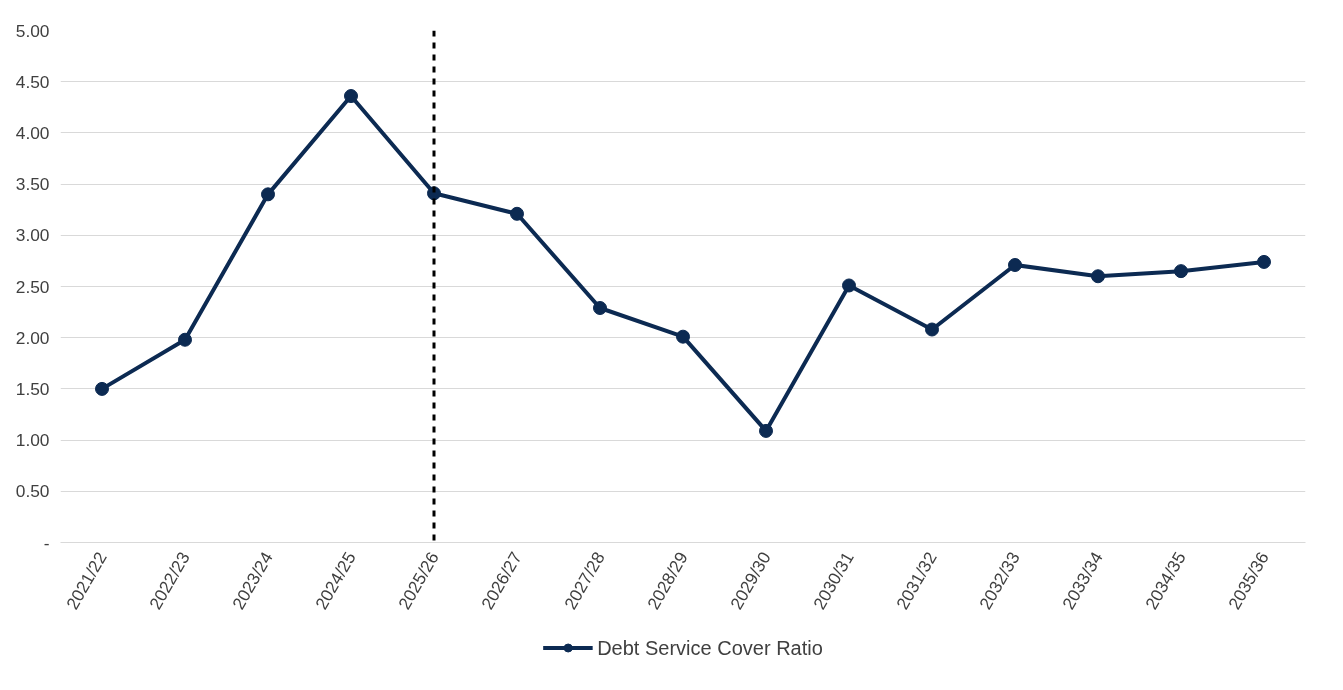 This screenshot has width=1343, height=690. What do you see at coordinates (32, 184) in the screenshot?
I see `y-tick-label: 3.50` at bounding box center [32, 184].